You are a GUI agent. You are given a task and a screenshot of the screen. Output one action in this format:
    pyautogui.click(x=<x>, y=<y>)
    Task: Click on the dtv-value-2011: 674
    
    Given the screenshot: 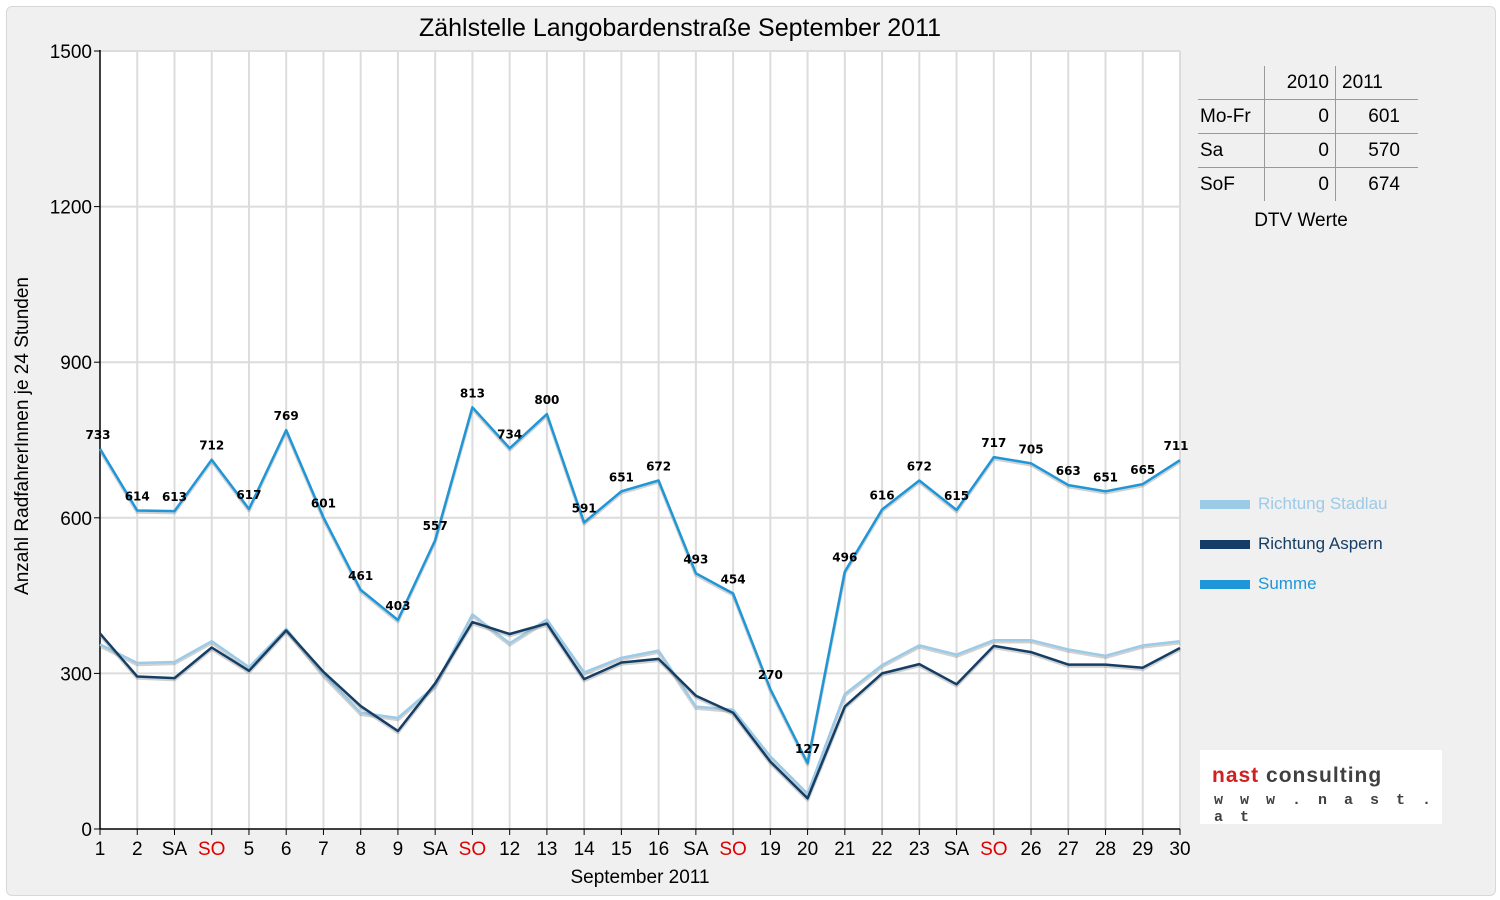 What is the action you would take?
    pyautogui.click(x=1376, y=184)
    